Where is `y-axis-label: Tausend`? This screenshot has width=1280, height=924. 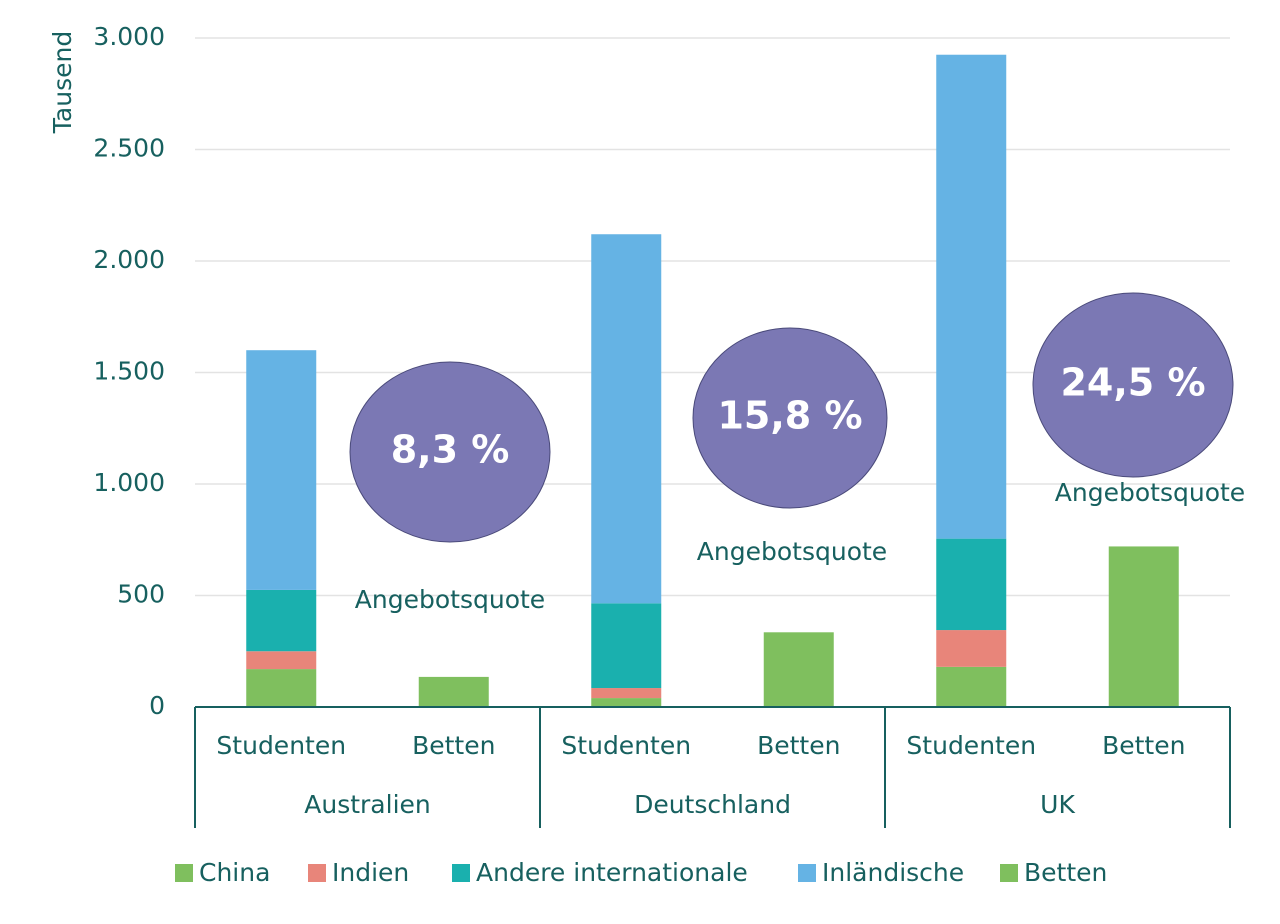
y-axis-label: Tausend is located at coordinates (62, 82).